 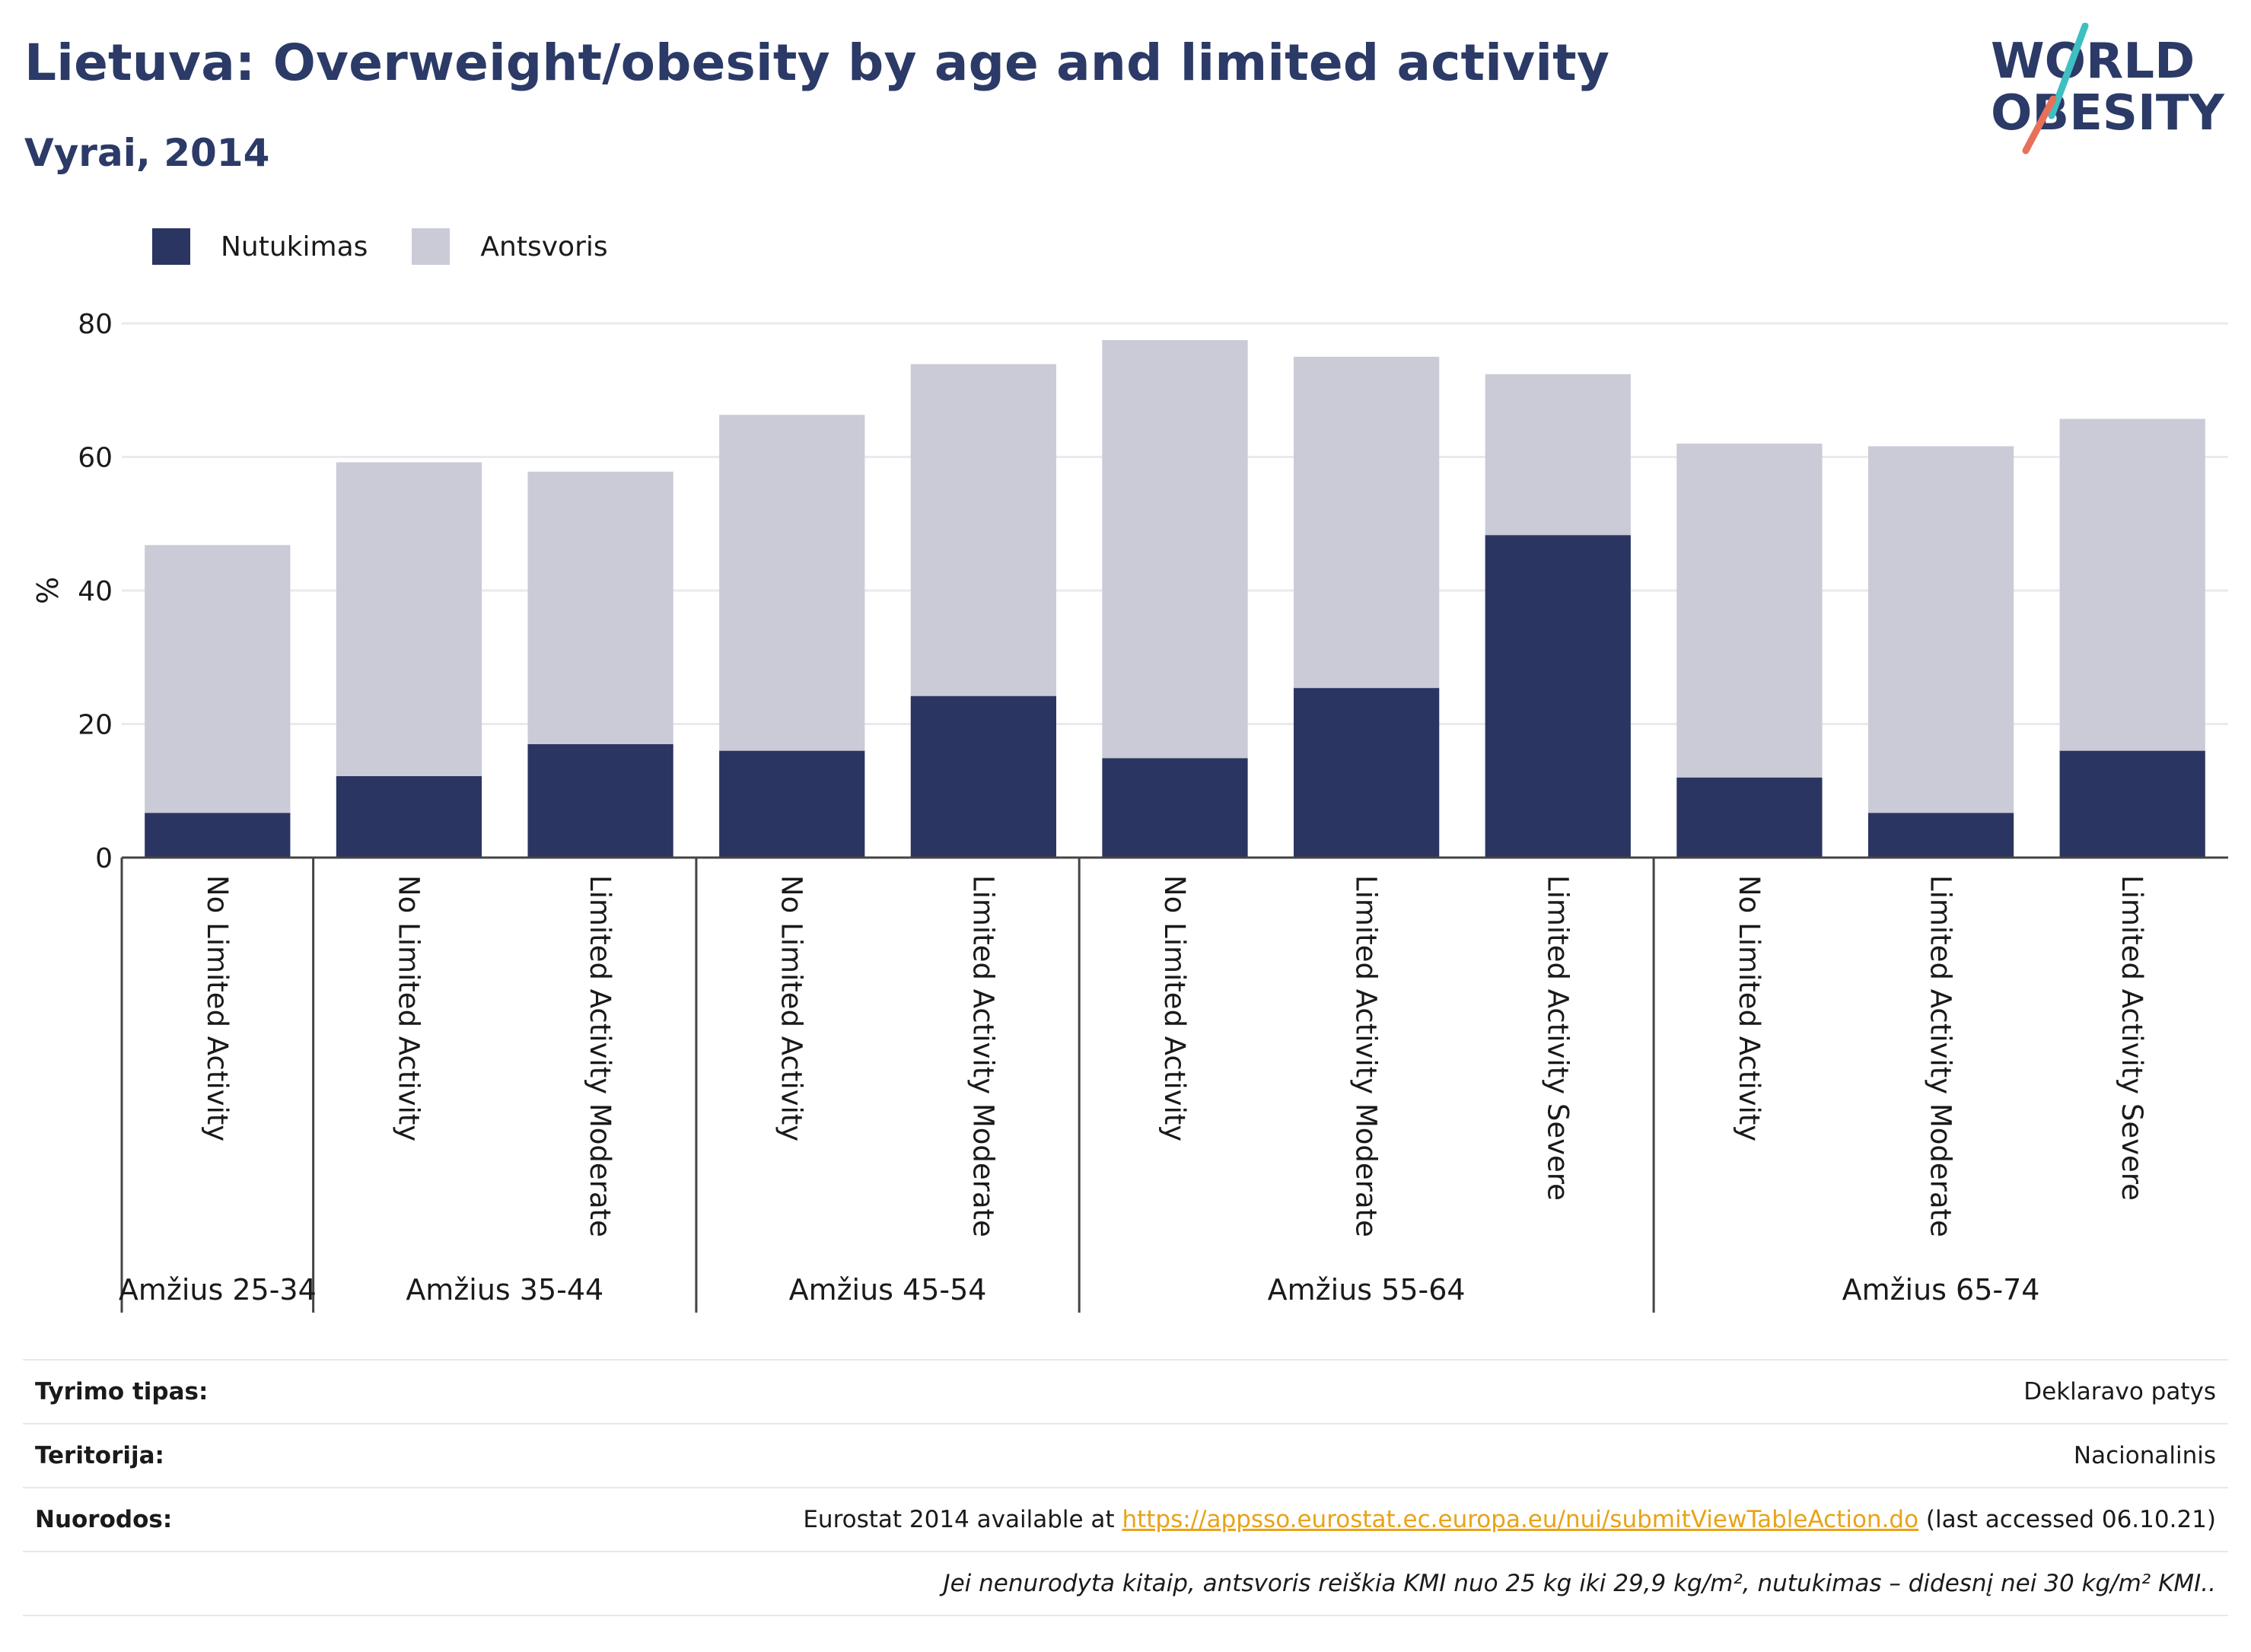 What do you see at coordinates (99, 1455) in the screenshot?
I see `info-label-territory: Teritorija:` at bounding box center [99, 1455].